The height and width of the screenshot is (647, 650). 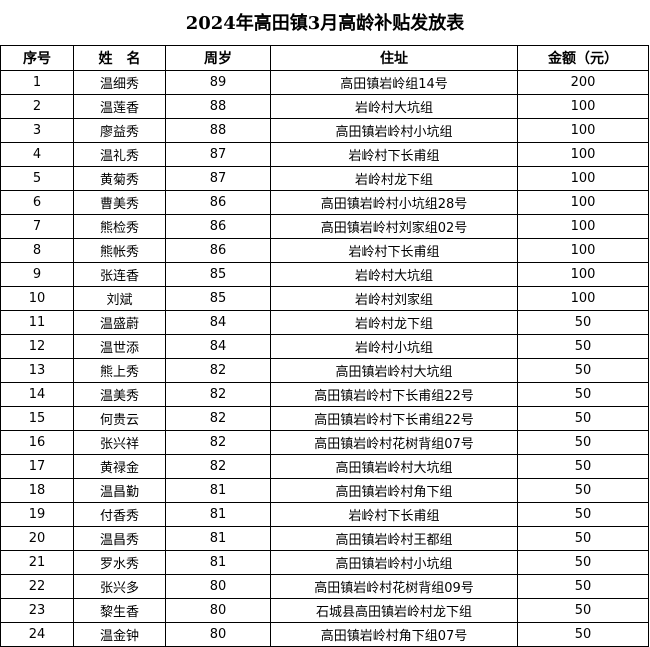 I want to click on cell-name: 黄禄金, so click(x=119, y=466).